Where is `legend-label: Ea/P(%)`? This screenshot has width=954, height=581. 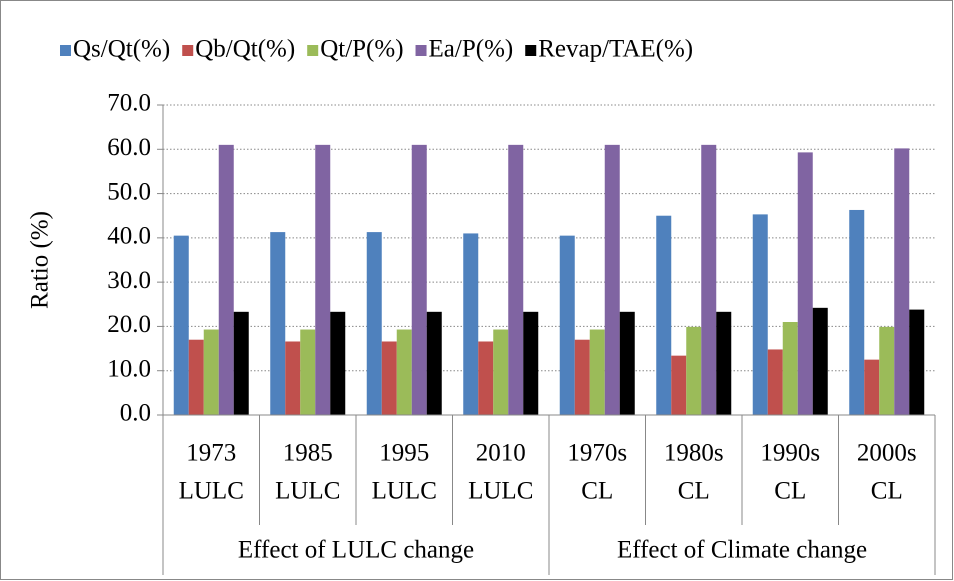 legend-label: Ea/P(%) is located at coordinates (471, 49).